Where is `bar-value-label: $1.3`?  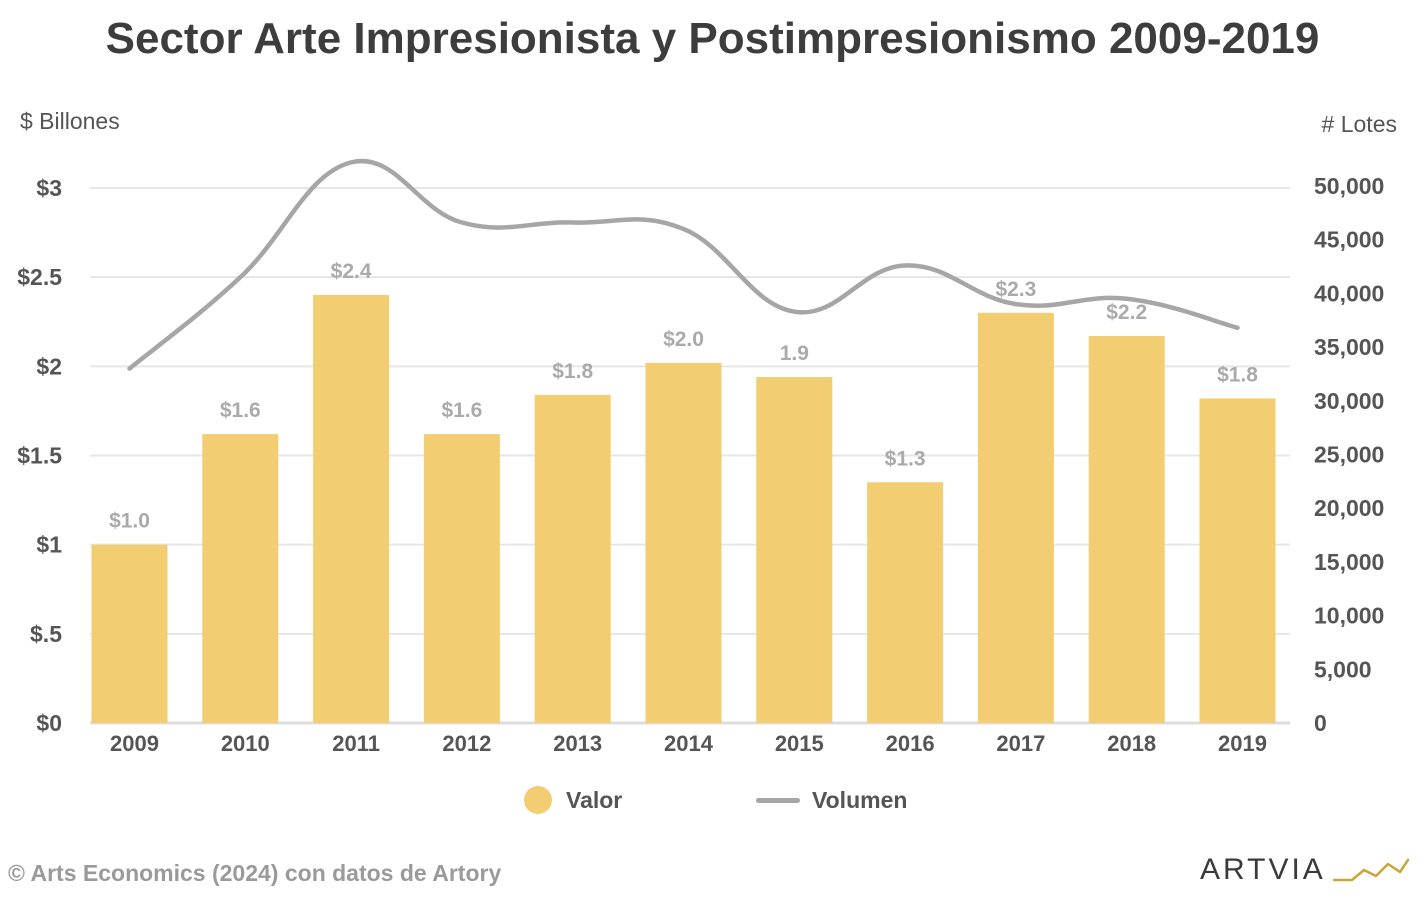
bar-value-label: $1.3 is located at coordinates (905, 458).